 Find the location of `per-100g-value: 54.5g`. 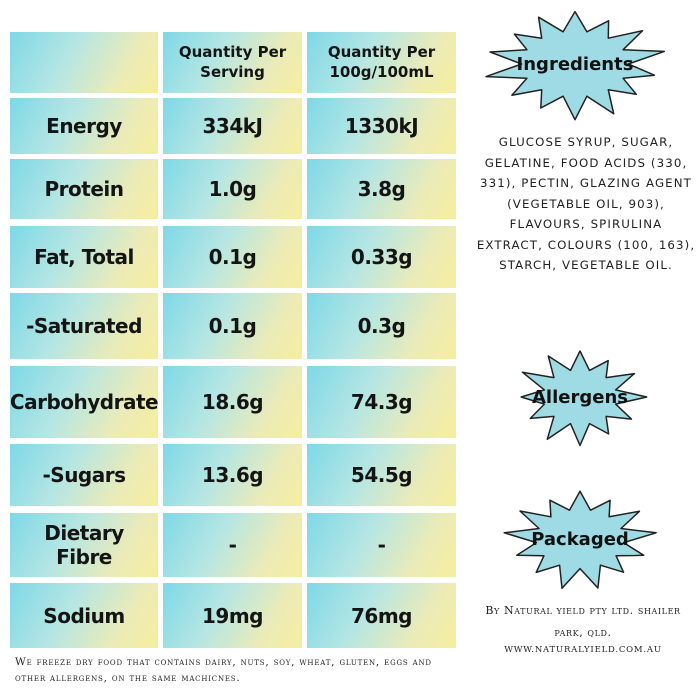

per-100g-value: 54.5g is located at coordinates (381, 475).